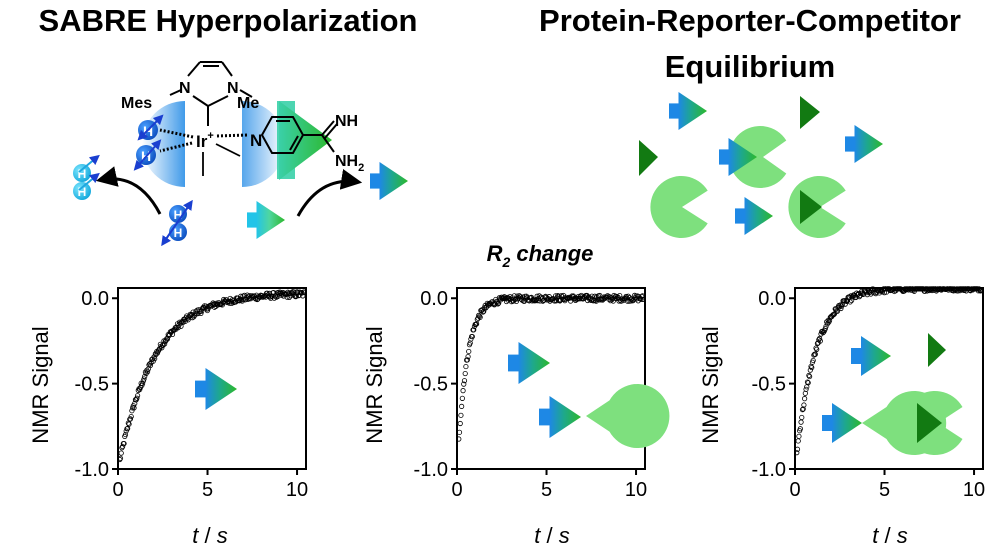  What do you see at coordinates (794, 490) in the screenshot?
I see `plot-3-xtick-label: 0` at bounding box center [794, 490].